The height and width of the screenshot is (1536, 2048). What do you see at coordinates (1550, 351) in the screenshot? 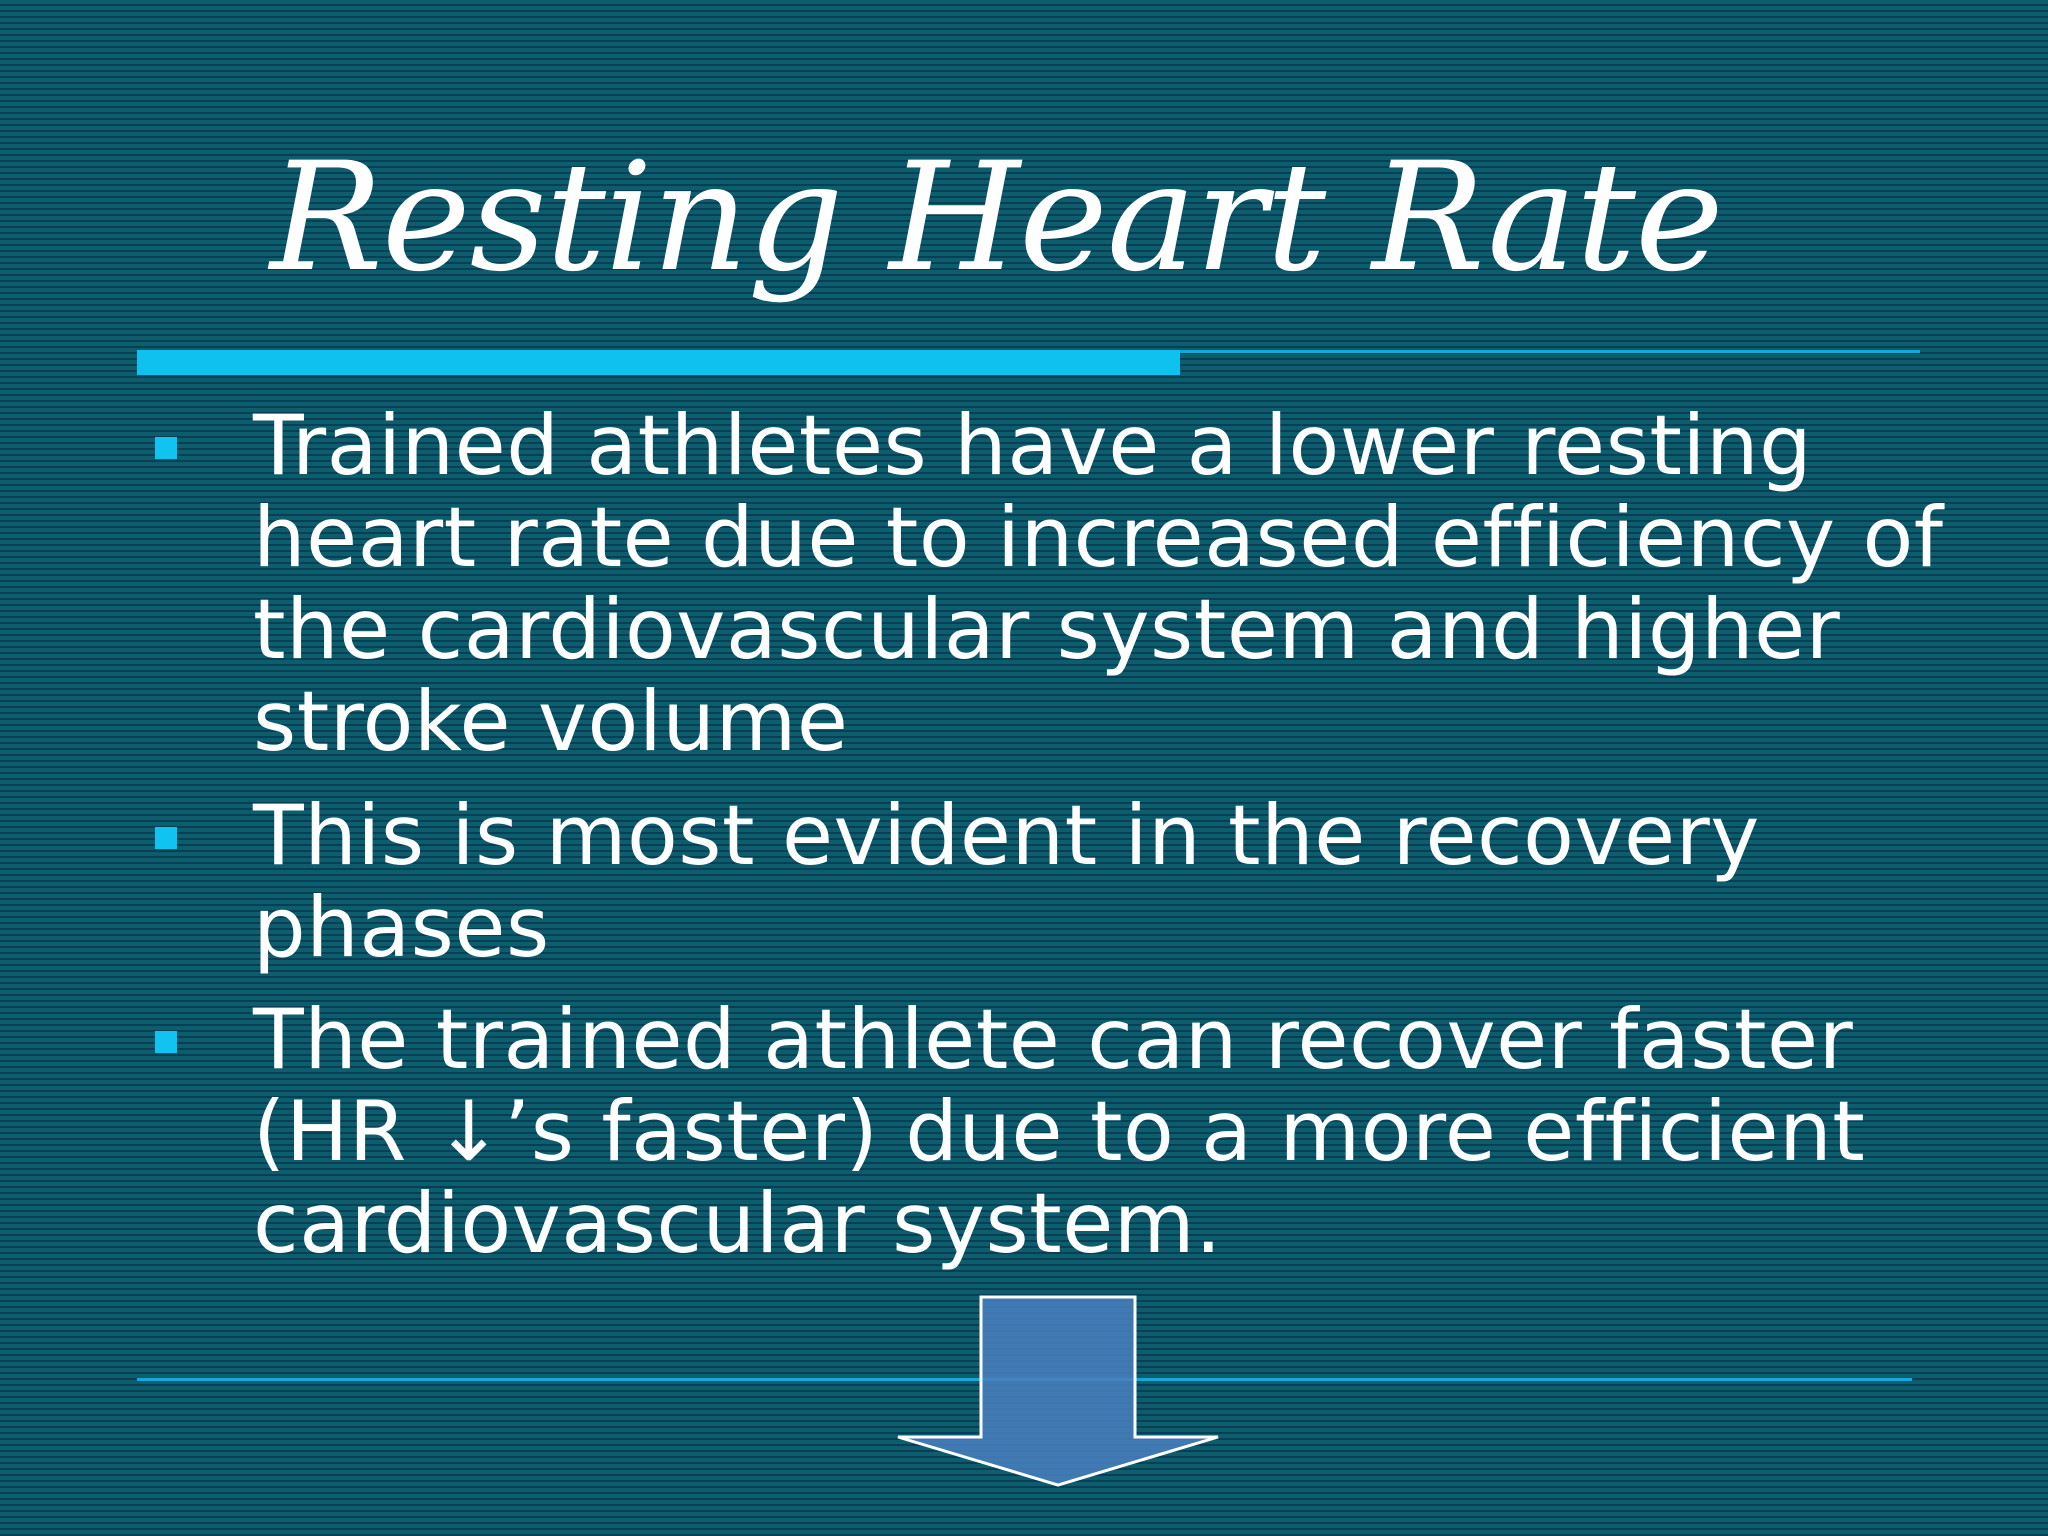
I see `title-underline-thin` at bounding box center [1550, 351].